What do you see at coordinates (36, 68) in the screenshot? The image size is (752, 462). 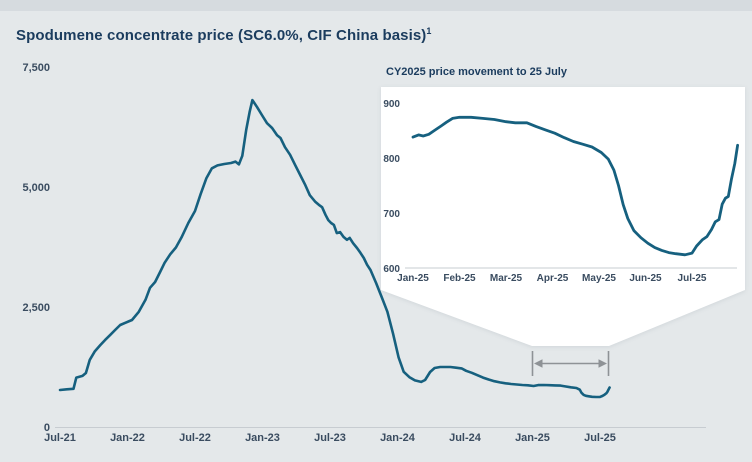 I see `y-tick-label: 7,500` at bounding box center [36, 68].